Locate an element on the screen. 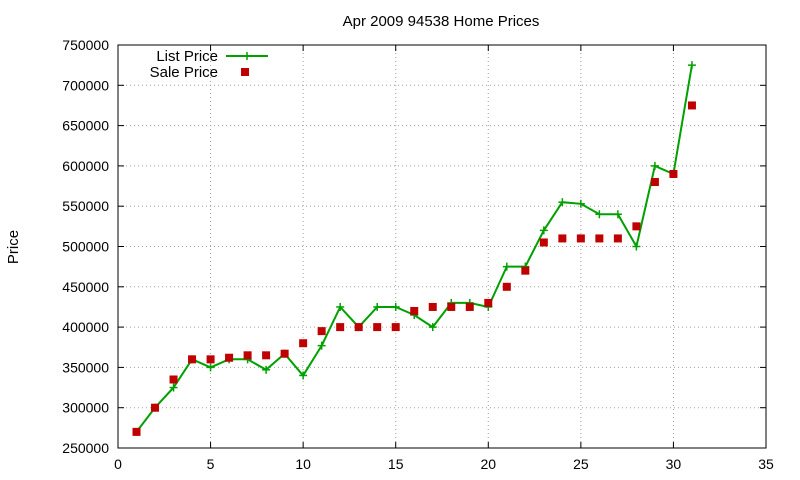 This screenshot has height=480, width=800. y-tick-label: 600000 is located at coordinates (85, 166).